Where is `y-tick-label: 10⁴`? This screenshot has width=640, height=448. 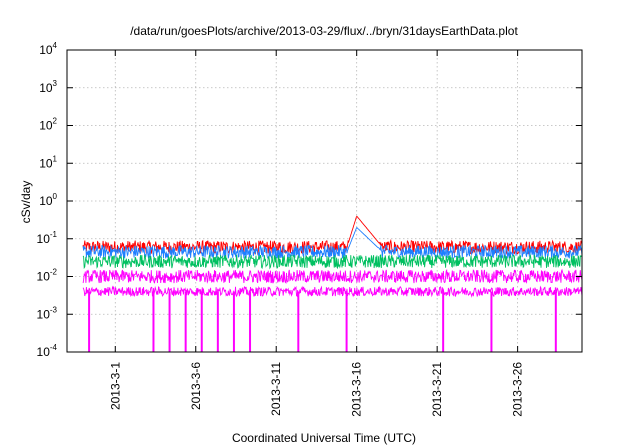
y-tick-label: 10⁴ is located at coordinates (48, 49).